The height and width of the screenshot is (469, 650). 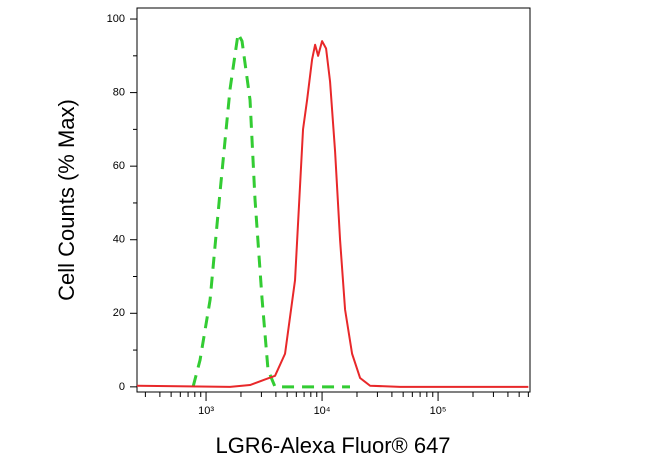 I want to click on x-tick-label: 10⁴, so click(x=322, y=411).